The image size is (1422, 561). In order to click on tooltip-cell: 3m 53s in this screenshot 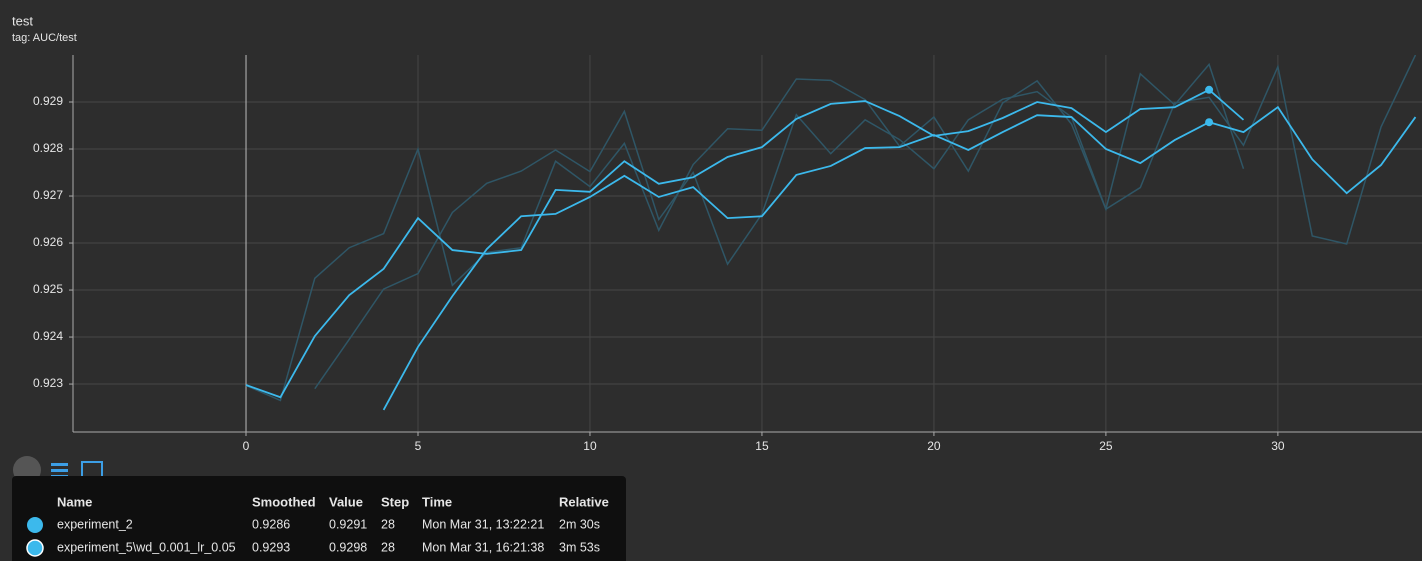, I will do `click(579, 547)`.